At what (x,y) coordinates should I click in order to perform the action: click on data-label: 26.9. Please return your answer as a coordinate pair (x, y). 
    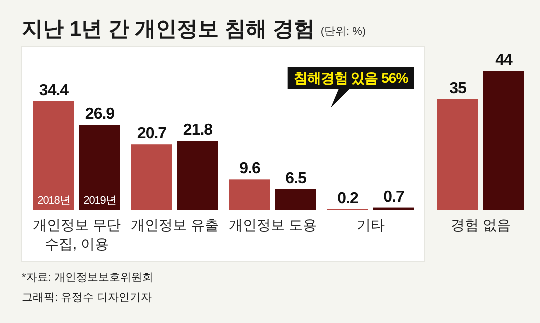
    Looking at the image, I should click on (100, 115).